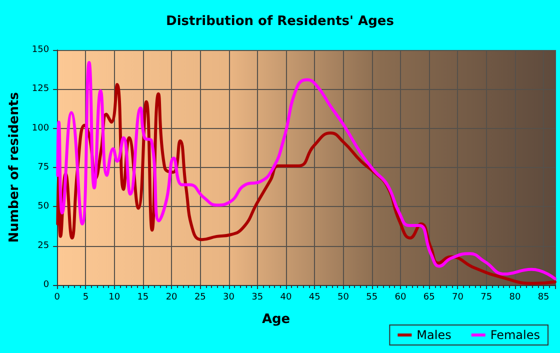  I want to click on chart-title: Distribution of Residents' Ages, so click(280, 21).